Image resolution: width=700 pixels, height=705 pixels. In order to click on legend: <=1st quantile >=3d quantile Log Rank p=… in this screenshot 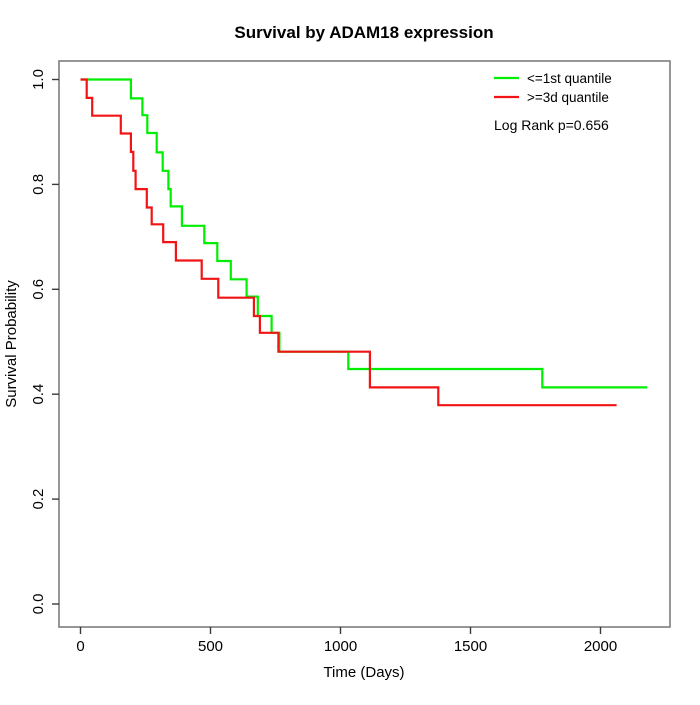, I will do `click(553, 102)`.